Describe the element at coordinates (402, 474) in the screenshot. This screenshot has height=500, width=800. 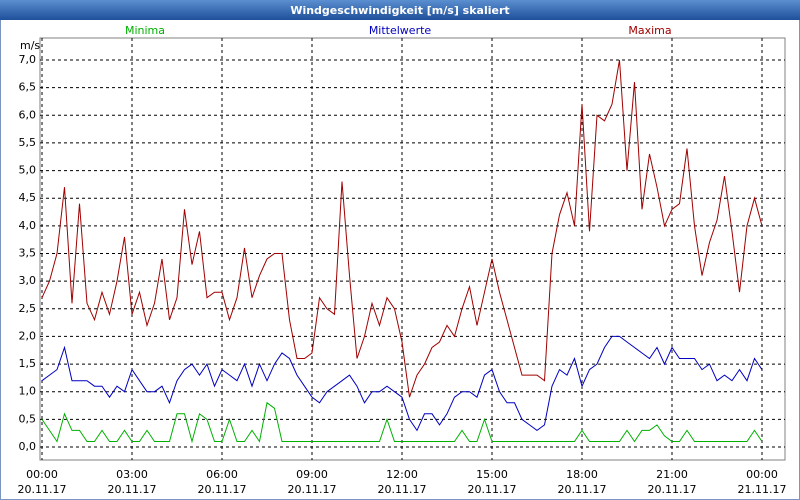
I see `x-tick-label: 12:00` at that location.